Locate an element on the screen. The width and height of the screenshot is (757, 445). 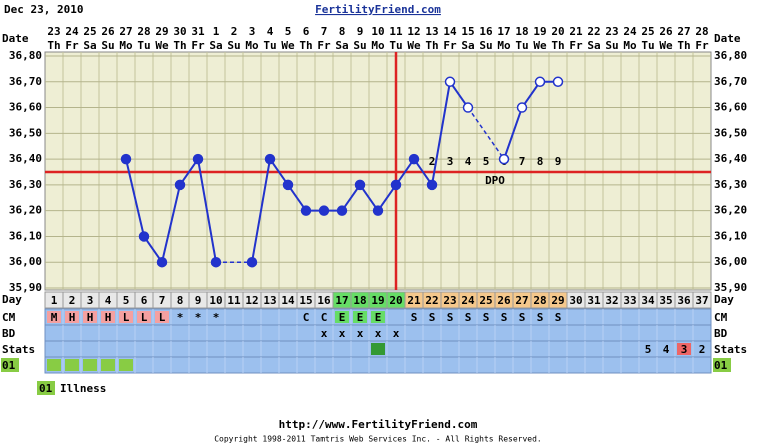
date-day: 27 is located at coordinates (125, 31).